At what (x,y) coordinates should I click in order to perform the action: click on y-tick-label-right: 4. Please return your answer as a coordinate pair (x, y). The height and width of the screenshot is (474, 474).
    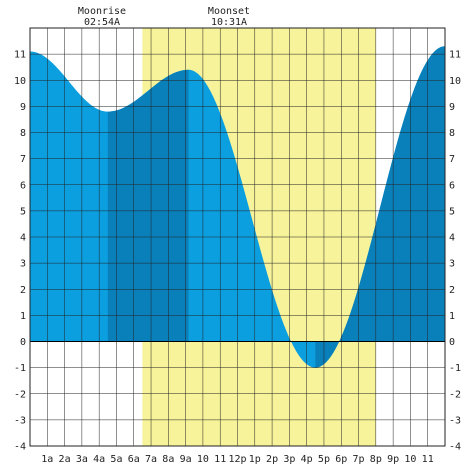
    Looking at the image, I should click on (452, 238).